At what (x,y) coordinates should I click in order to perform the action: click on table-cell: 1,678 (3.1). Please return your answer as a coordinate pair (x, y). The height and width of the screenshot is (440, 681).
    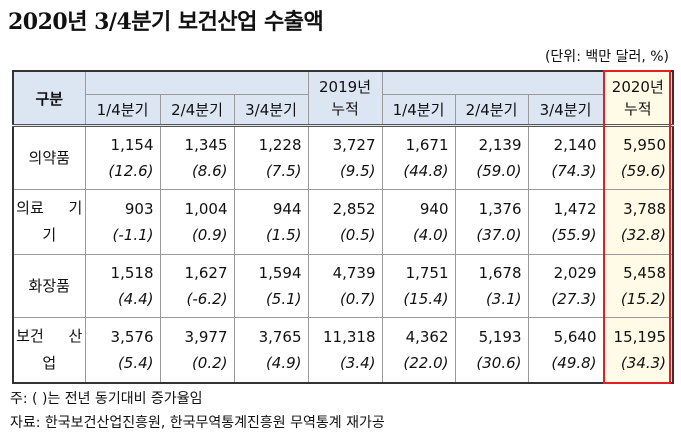
    Looking at the image, I should click on (491, 286).